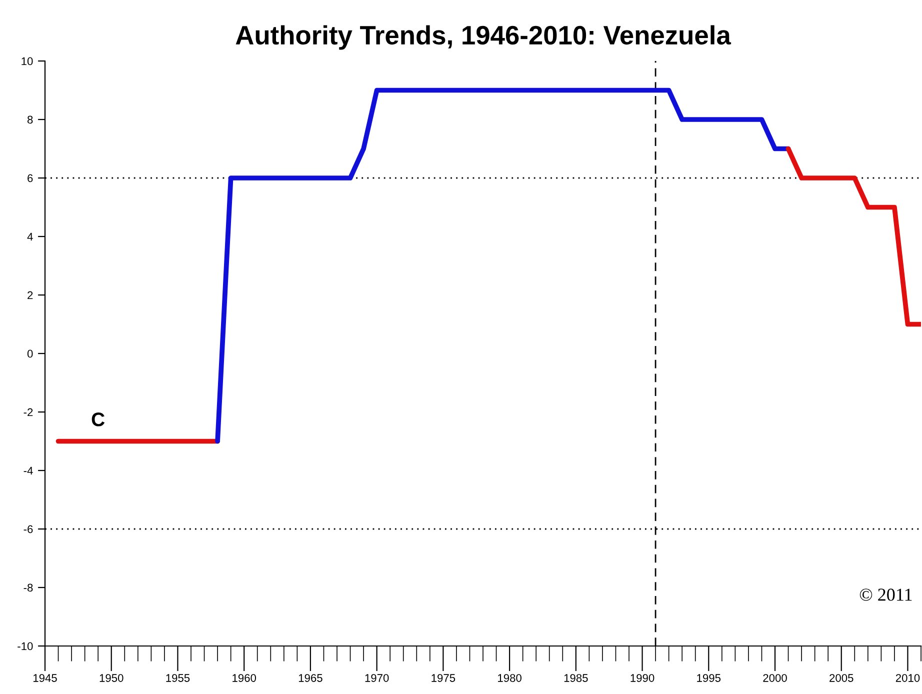 The height and width of the screenshot is (694, 922). What do you see at coordinates (28, 470) in the screenshot?
I see `y-tick-label: -4` at bounding box center [28, 470].